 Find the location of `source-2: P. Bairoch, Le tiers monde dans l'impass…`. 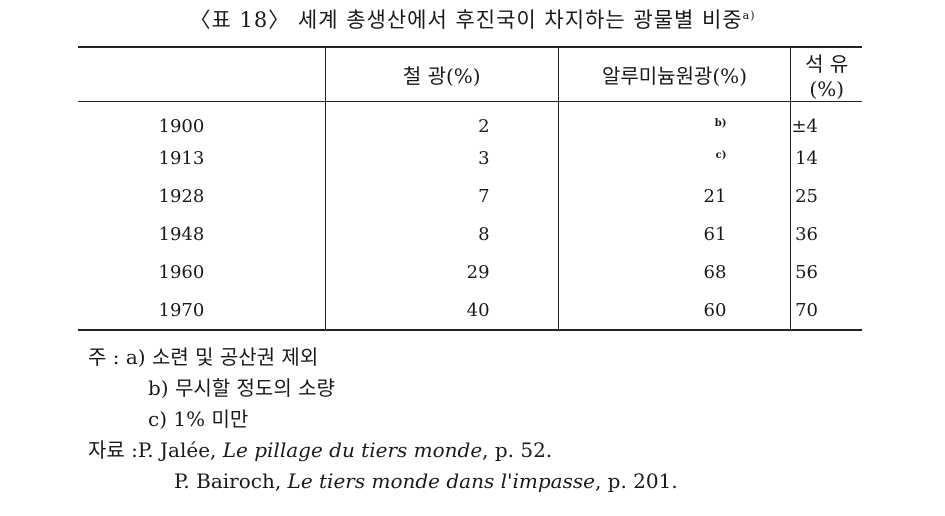

source-2: P. Bairoch, Le tiers monde dans l'impass… is located at coordinates (383, 481).